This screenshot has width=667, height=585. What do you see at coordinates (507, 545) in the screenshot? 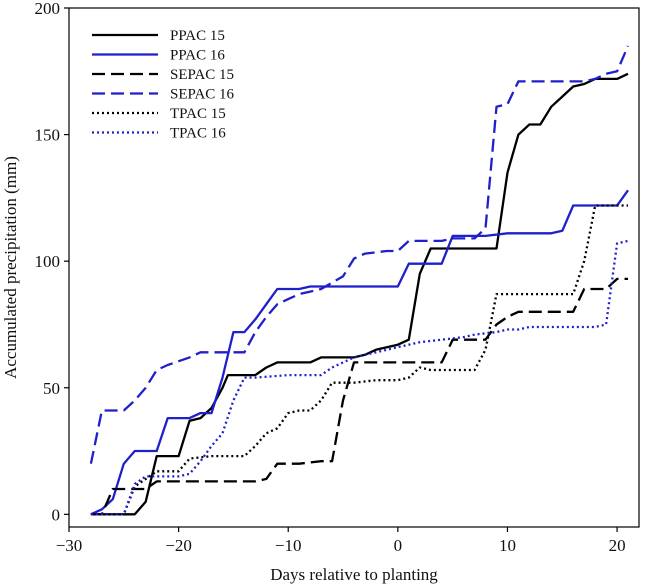
I see `x-tick-label: 10` at bounding box center [507, 545].